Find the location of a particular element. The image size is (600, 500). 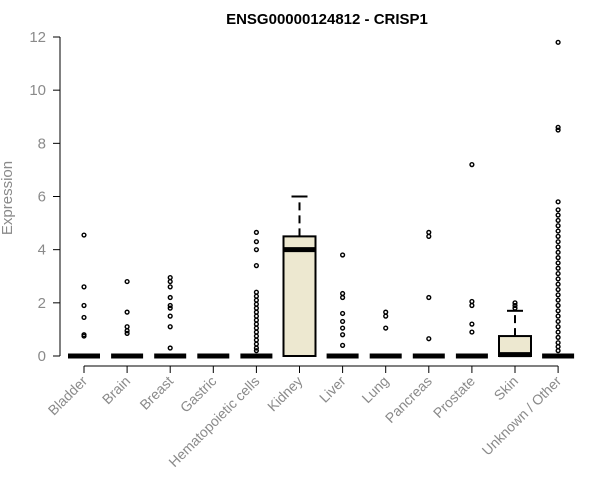

box-kidney is located at coordinates (299, 276).